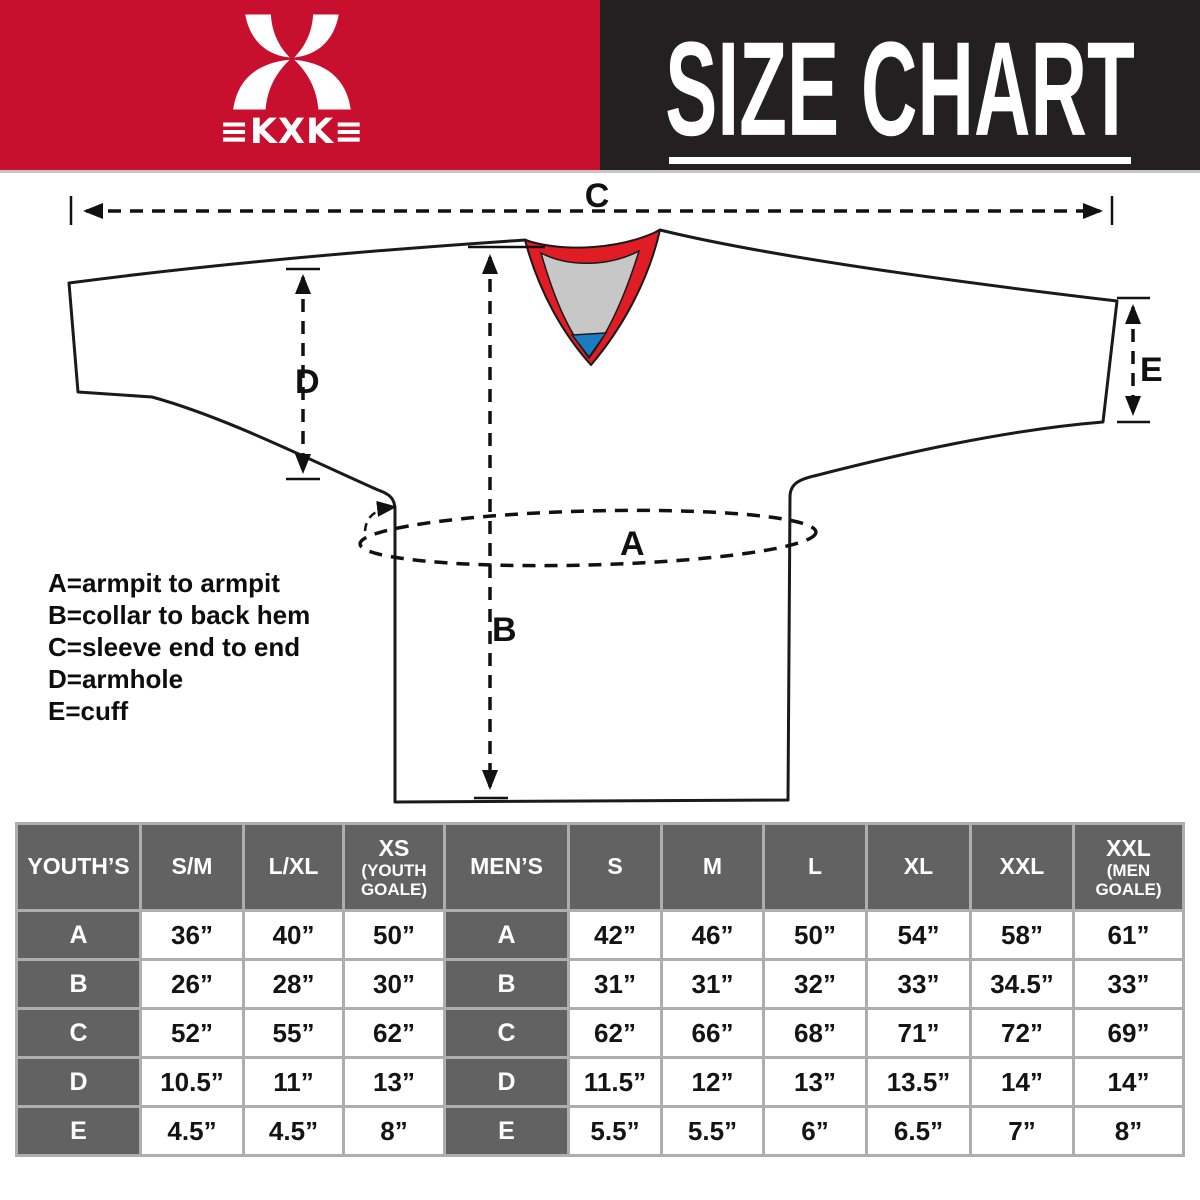  I want to click on size-value-cell: 13.5”, so click(918, 1082).